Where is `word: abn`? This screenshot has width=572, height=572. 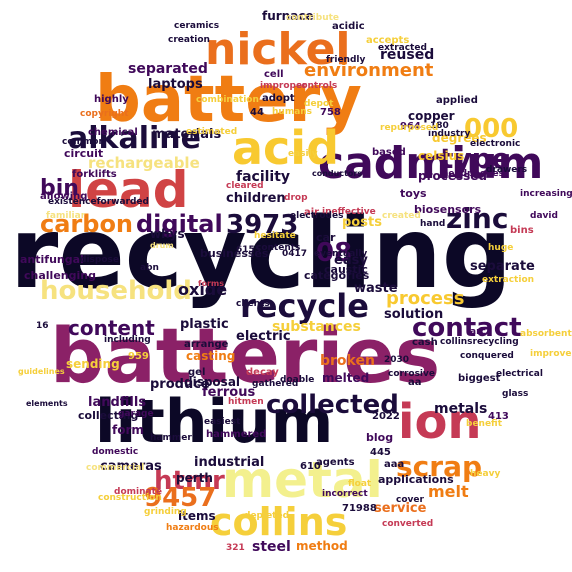 word: abn is located at coordinates (149, 268).